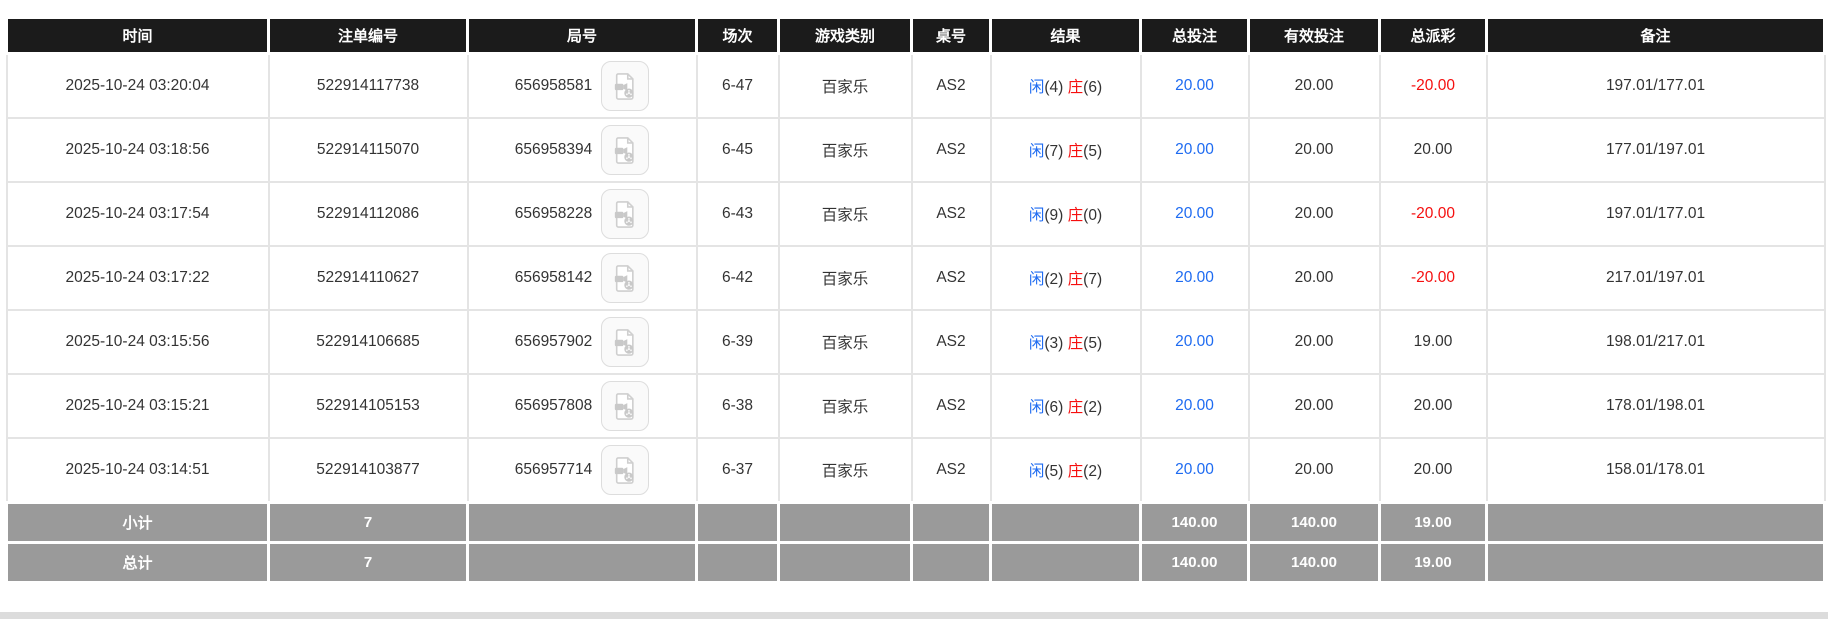  Describe the element at coordinates (951, 522) in the screenshot. I see `summary-empty-table` at that location.